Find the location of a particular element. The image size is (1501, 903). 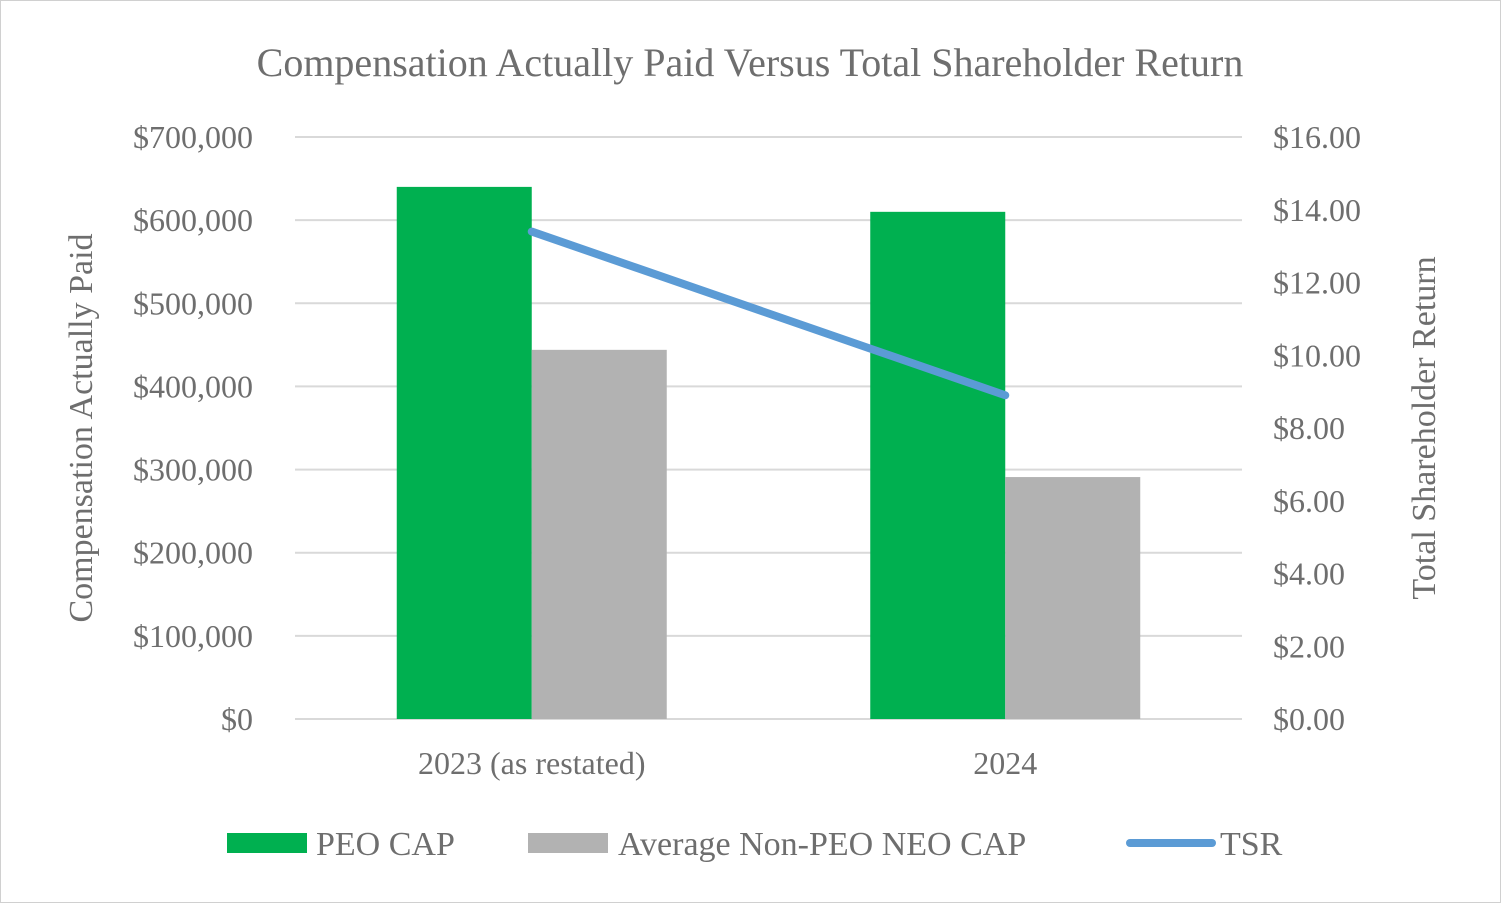

right-tick-label: $6.00 is located at coordinates (1309, 501).